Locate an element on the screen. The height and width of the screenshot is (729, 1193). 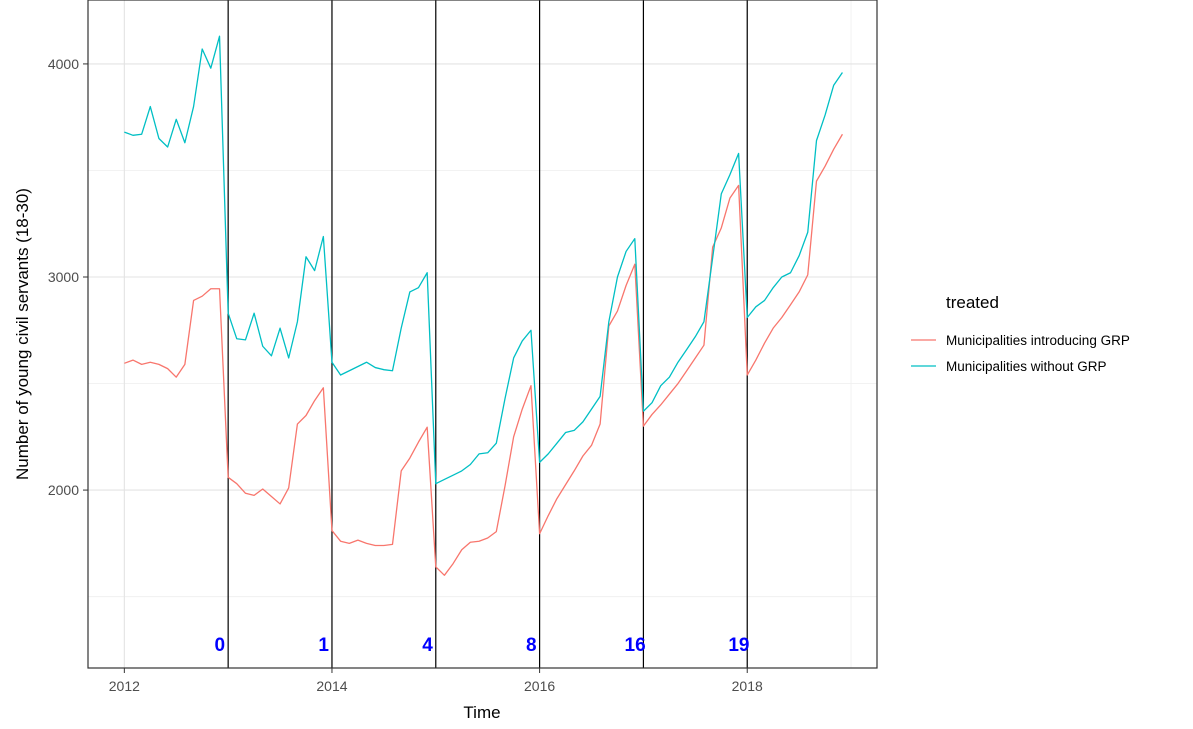
x-tick-label: 2014 is located at coordinates (331, 686).